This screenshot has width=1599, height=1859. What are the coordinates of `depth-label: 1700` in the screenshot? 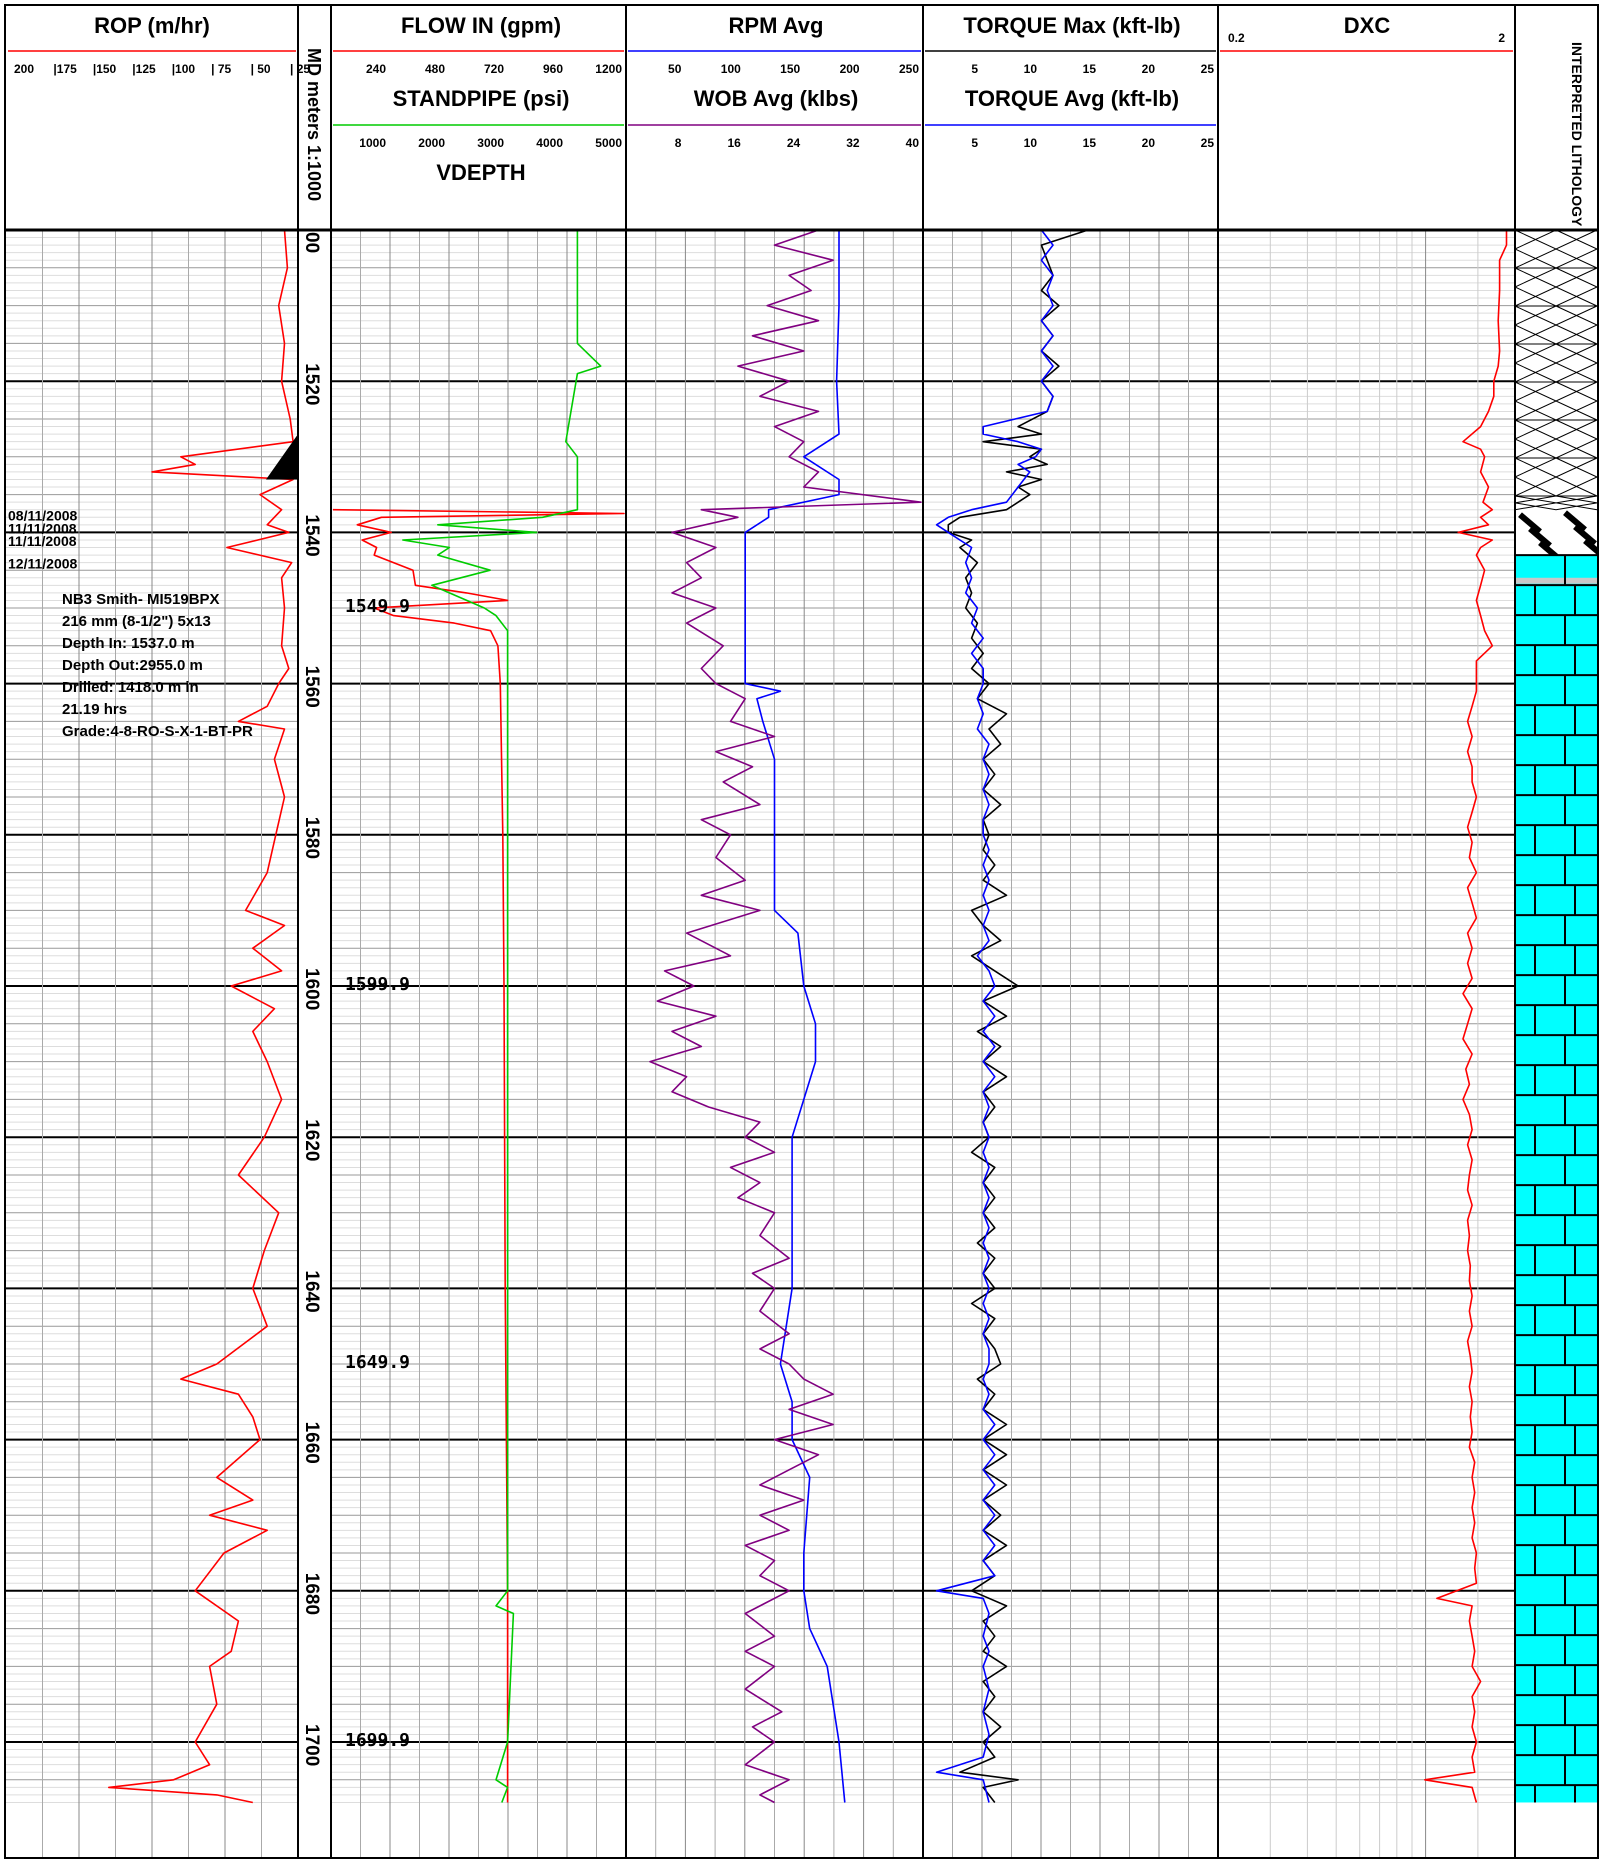 It's located at (311, 1745).